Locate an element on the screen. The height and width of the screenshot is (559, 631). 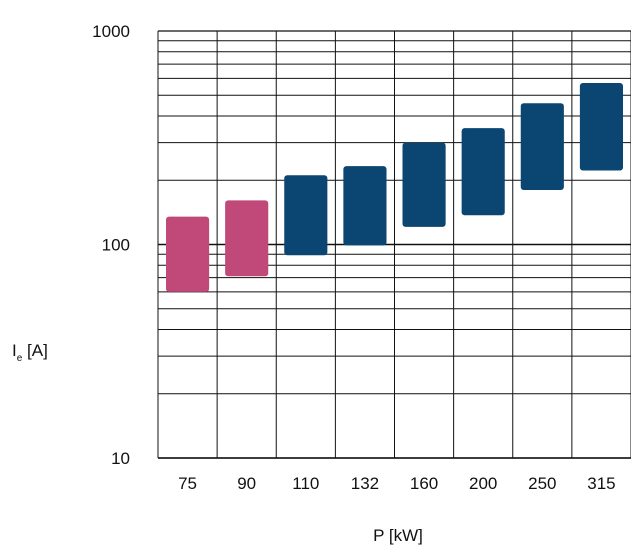
x-tick-label: 75 is located at coordinates (187, 483).